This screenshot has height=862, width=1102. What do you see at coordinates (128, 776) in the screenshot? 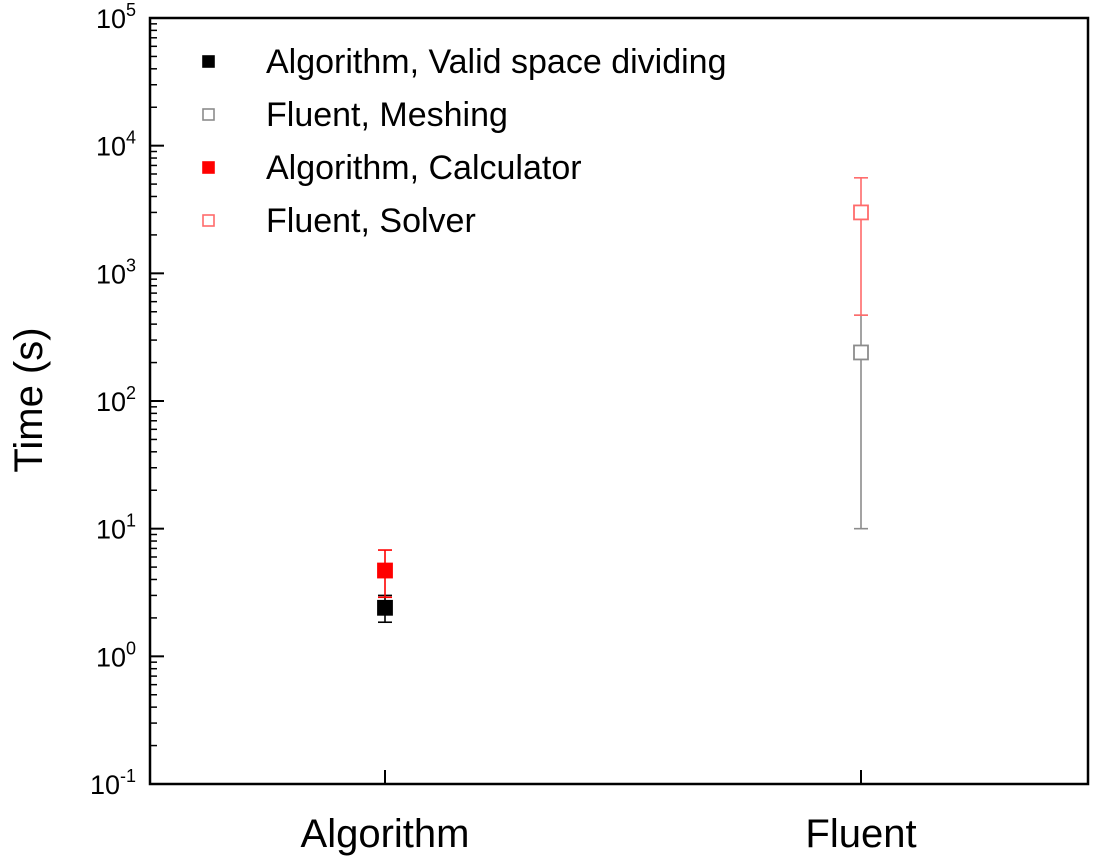
I see `y-tick-exponent: -1` at bounding box center [128, 776].